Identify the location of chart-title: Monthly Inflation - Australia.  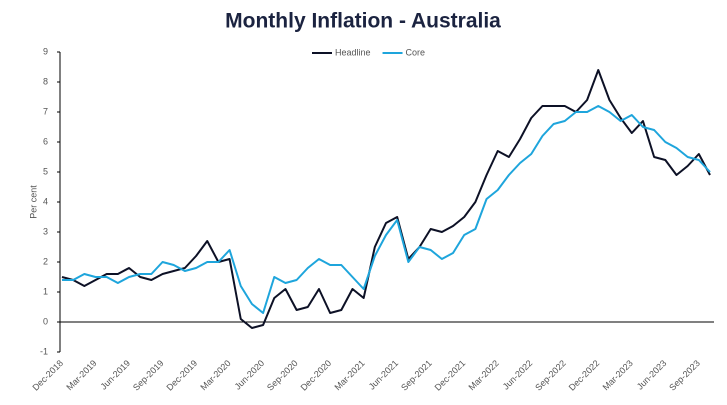
(363, 21).